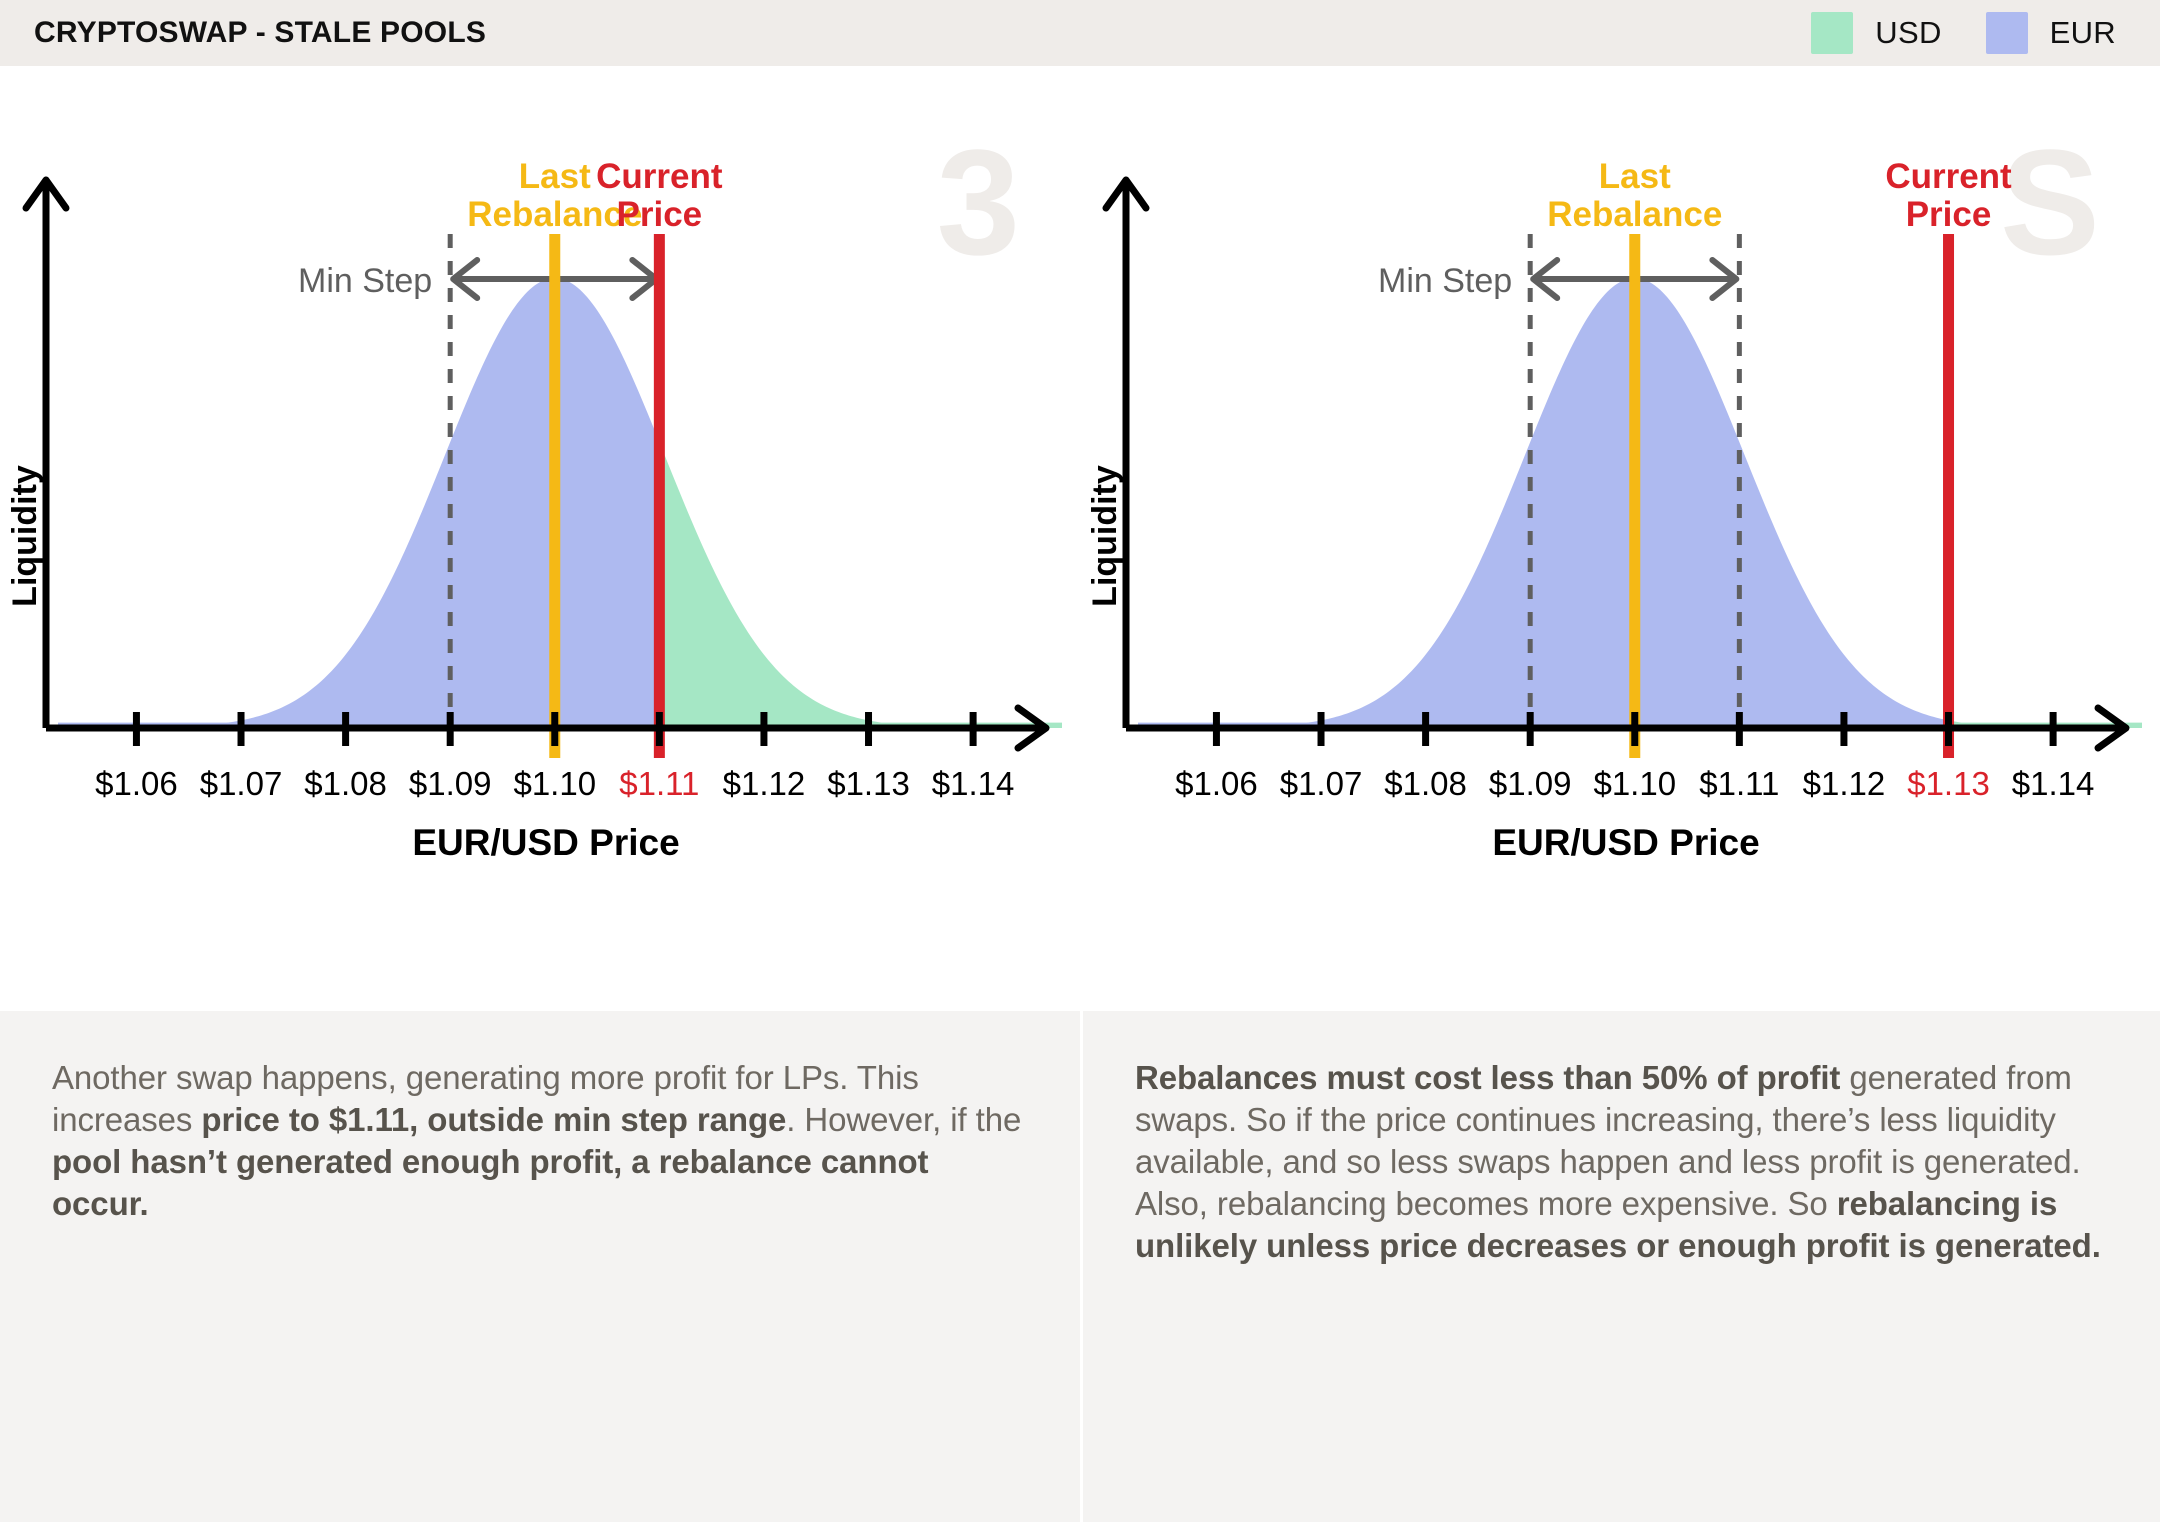 The height and width of the screenshot is (1522, 2160). I want to click on page-title: CRYPTOSWAP - STALE POOLS, so click(260, 32).